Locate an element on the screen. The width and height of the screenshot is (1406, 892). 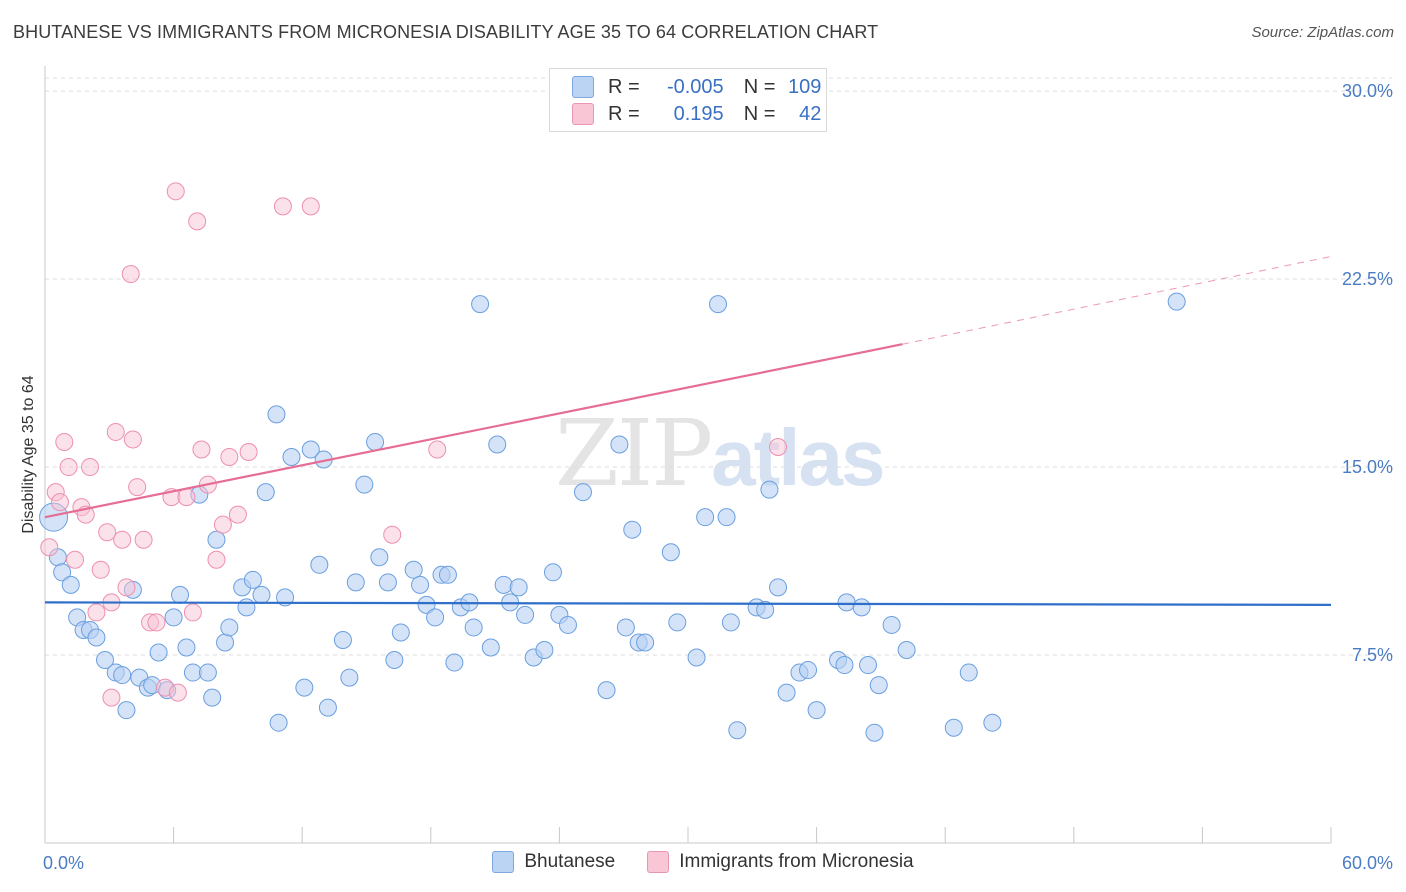
x-tick-label: 0.0% is located at coordinates (63, 863).